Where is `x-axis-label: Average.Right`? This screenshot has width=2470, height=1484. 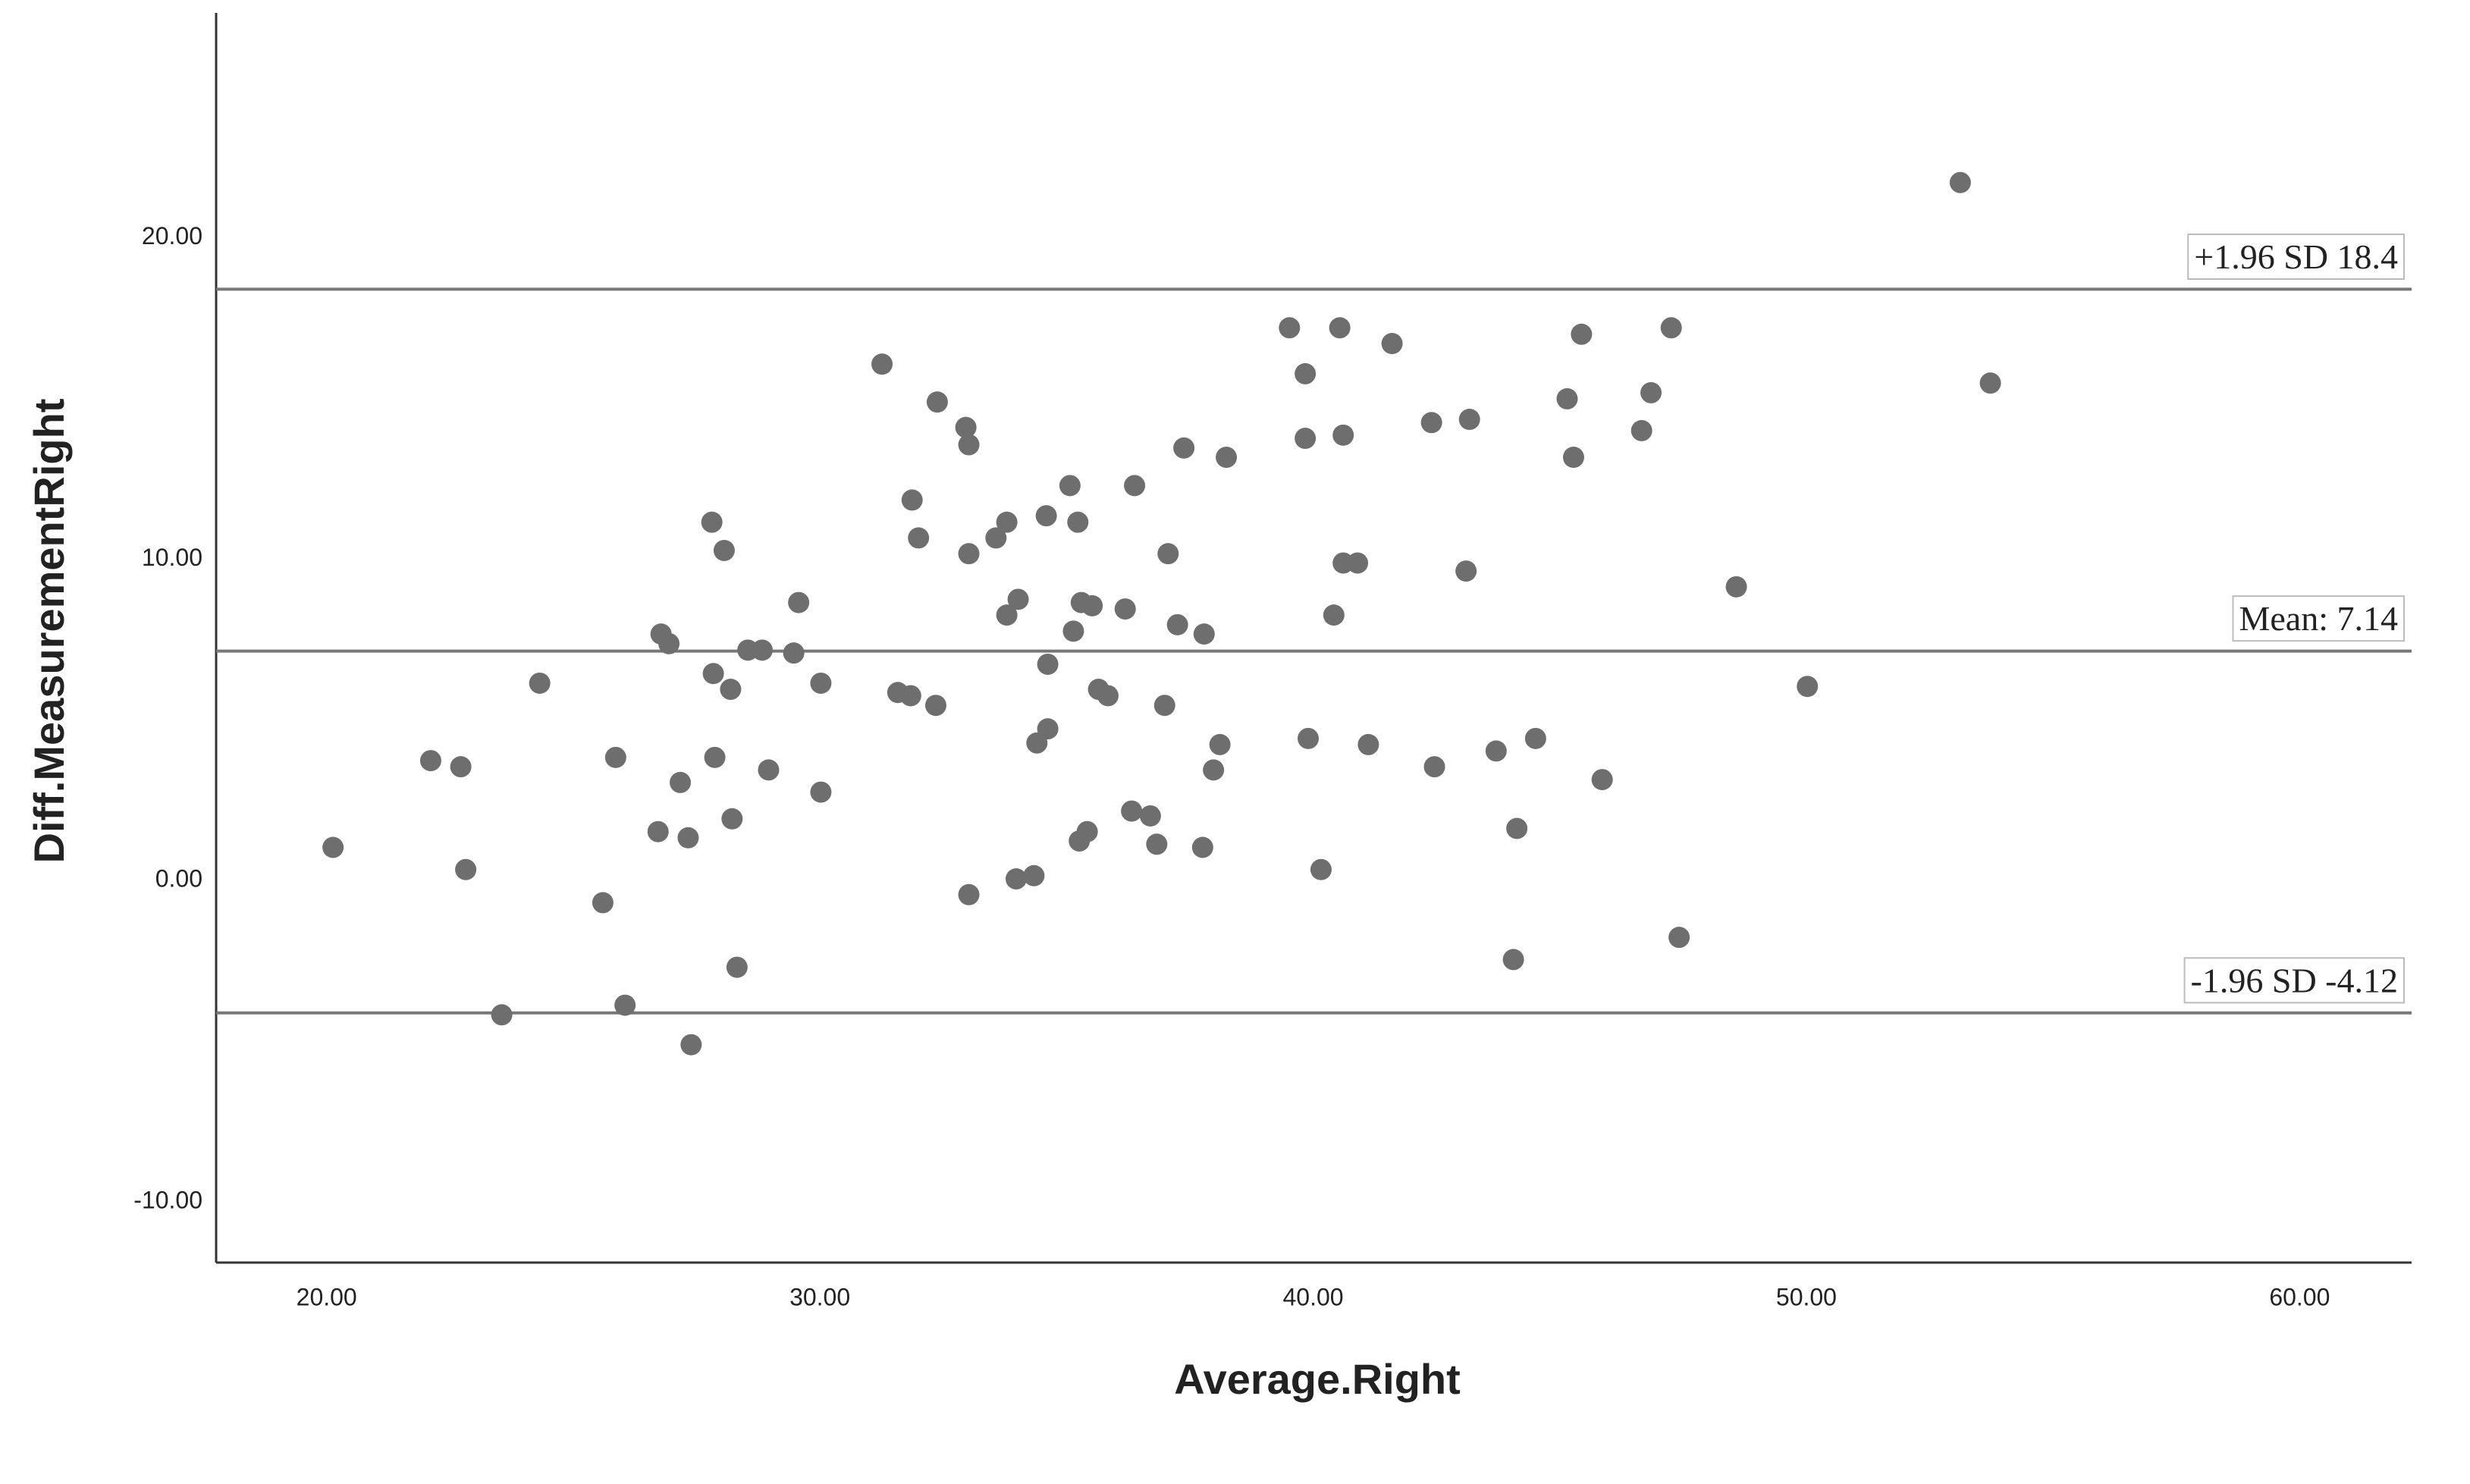
x-axis-label: Average.Right is located at coordinates (1317, 1379).